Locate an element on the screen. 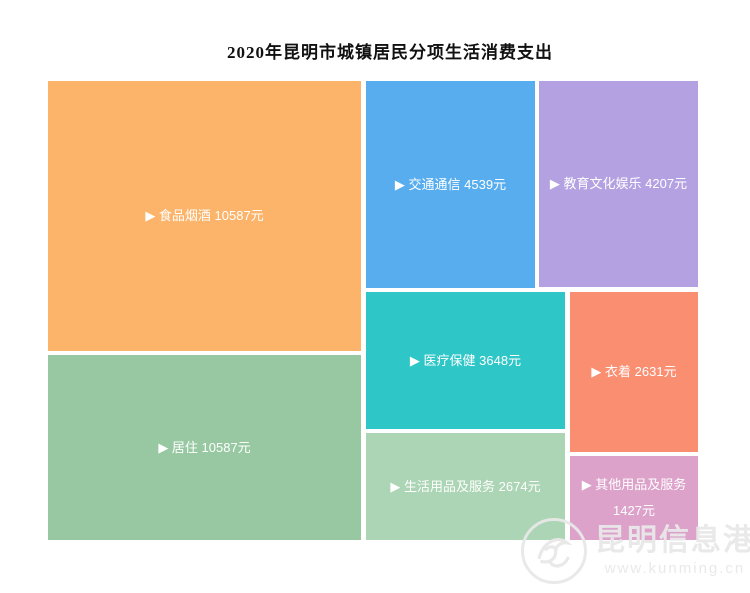 The width and height of the screenshot is (750, 593). treemap-cell-education-culture-entertainment: ▶ 教育文化娱乐 4207元 is located at coordinates (618, 184).